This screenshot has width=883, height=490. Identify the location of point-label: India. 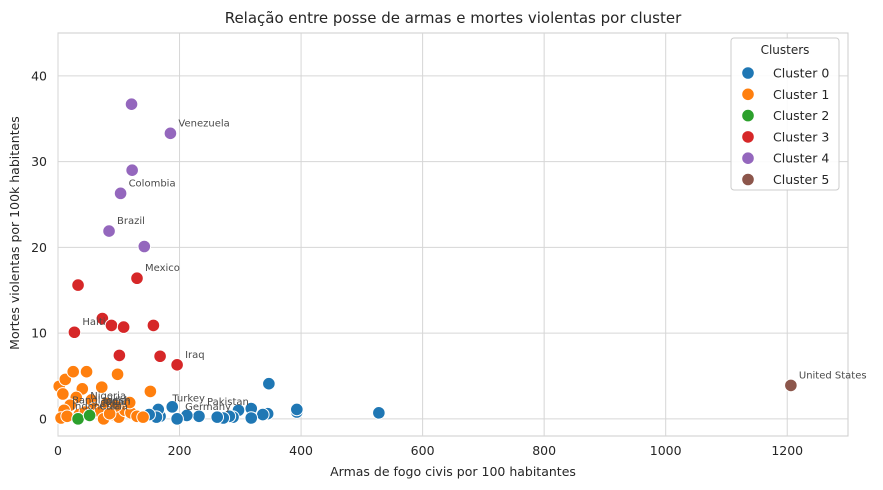
(114, 401).